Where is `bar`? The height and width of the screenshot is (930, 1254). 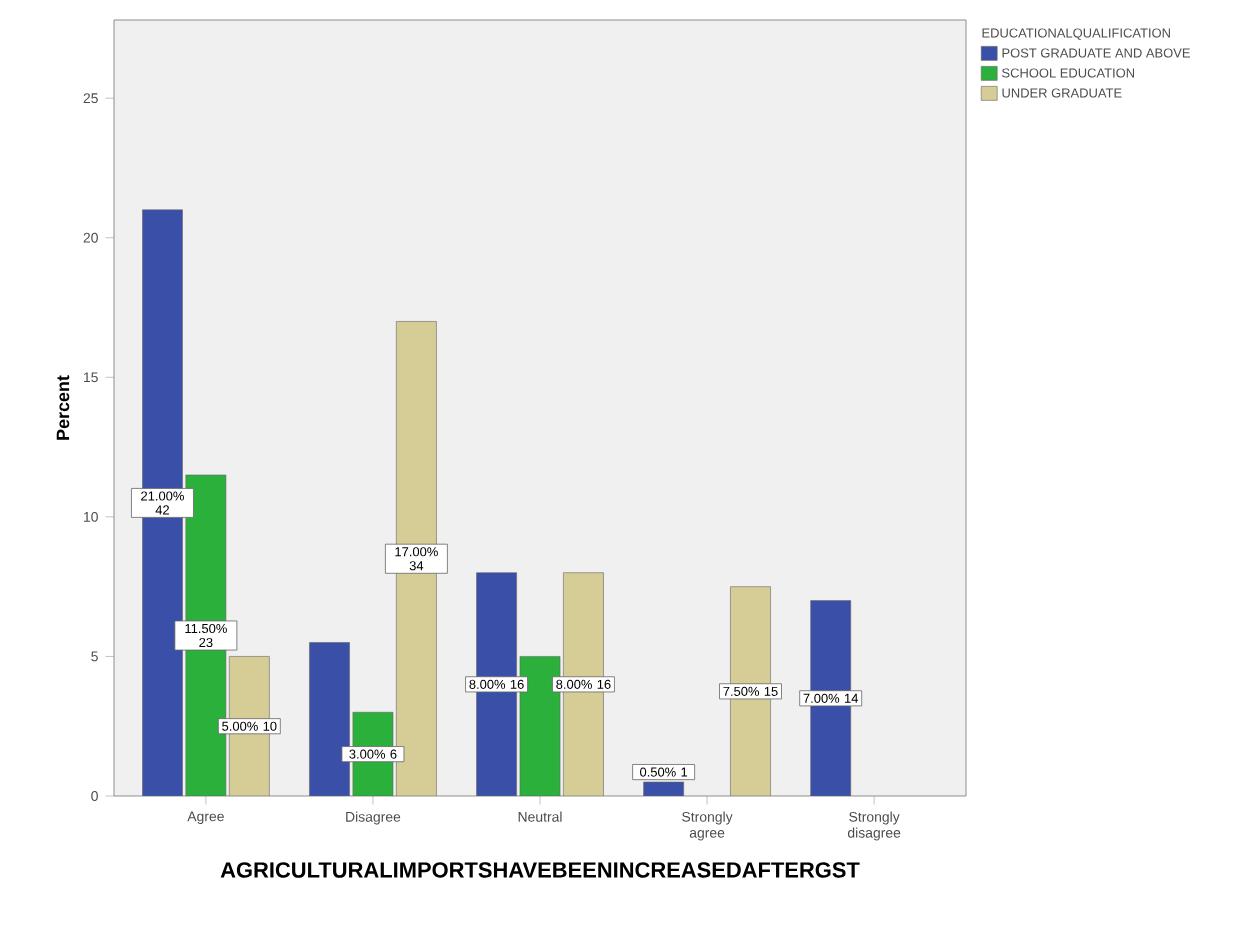 bar is located at coordinates (329, 719).